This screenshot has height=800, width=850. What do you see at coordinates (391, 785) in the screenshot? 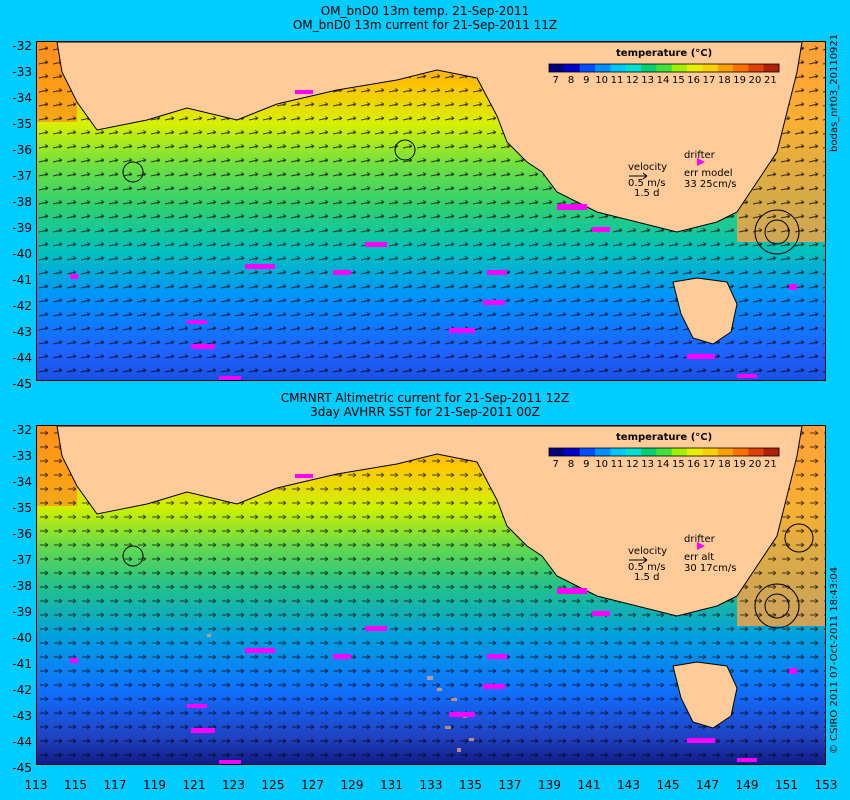
I see `longitude-tick-label: 131` at bounding box center [391, 785].